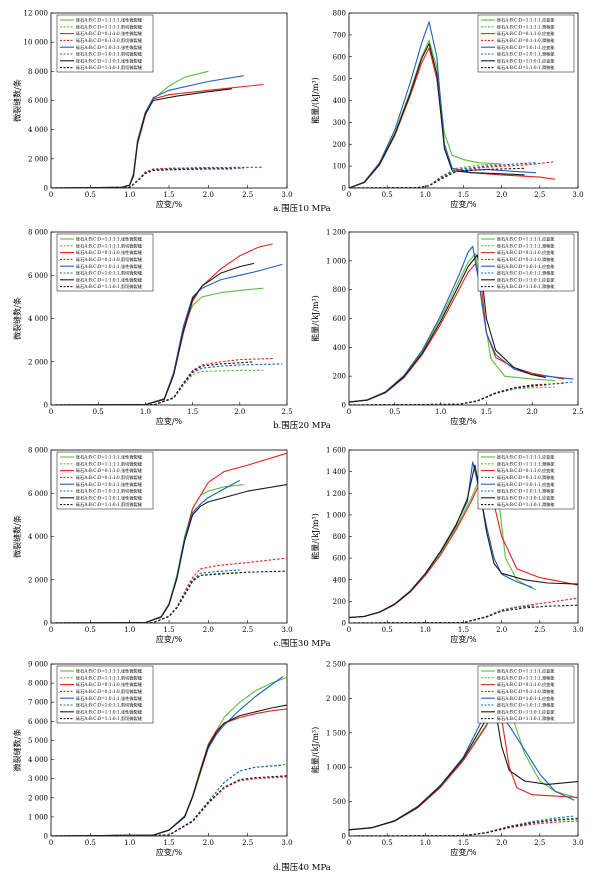 Image resolution: width=605 pixels, height=879 pixels. Describe the element at coordinates (336, 768) in the screenshot. I see `y-tick-label: 1 000` at that location.